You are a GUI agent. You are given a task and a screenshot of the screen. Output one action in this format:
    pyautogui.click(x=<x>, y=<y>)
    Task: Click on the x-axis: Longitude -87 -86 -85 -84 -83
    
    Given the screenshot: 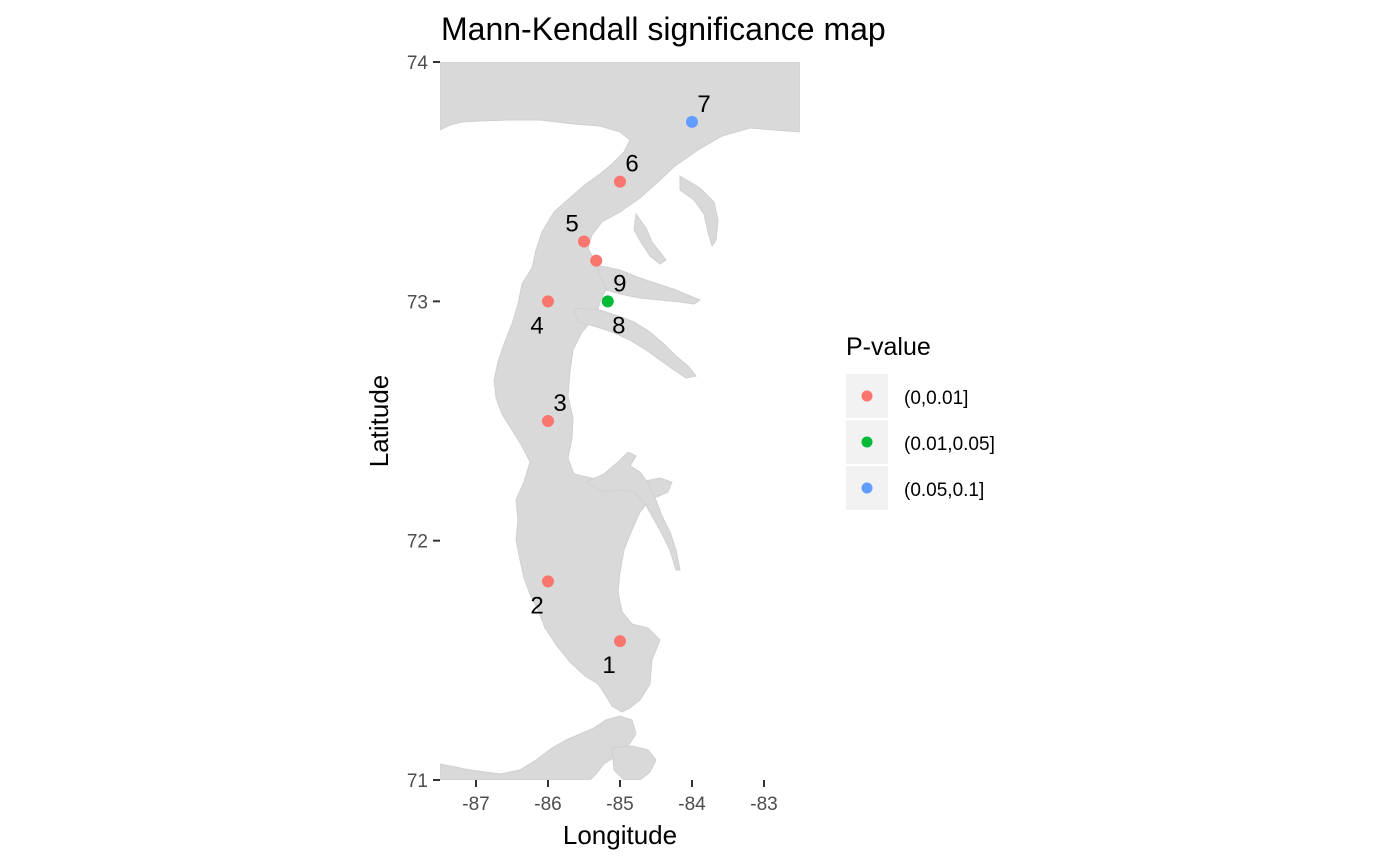 What is the action you would take?
    pyautogui.click(x=620, y=815)
    